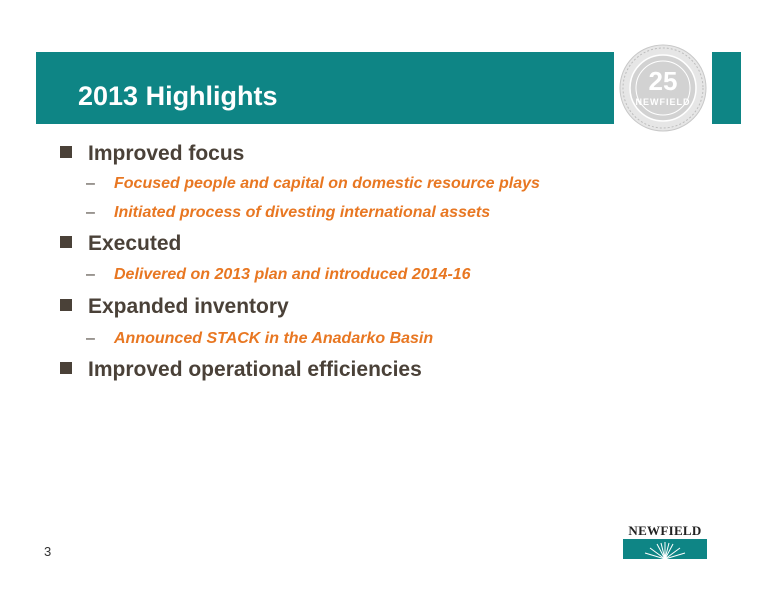 The image size is (776, 600). I want to click on company-logo: NEWFIELD, so click(665, 541).